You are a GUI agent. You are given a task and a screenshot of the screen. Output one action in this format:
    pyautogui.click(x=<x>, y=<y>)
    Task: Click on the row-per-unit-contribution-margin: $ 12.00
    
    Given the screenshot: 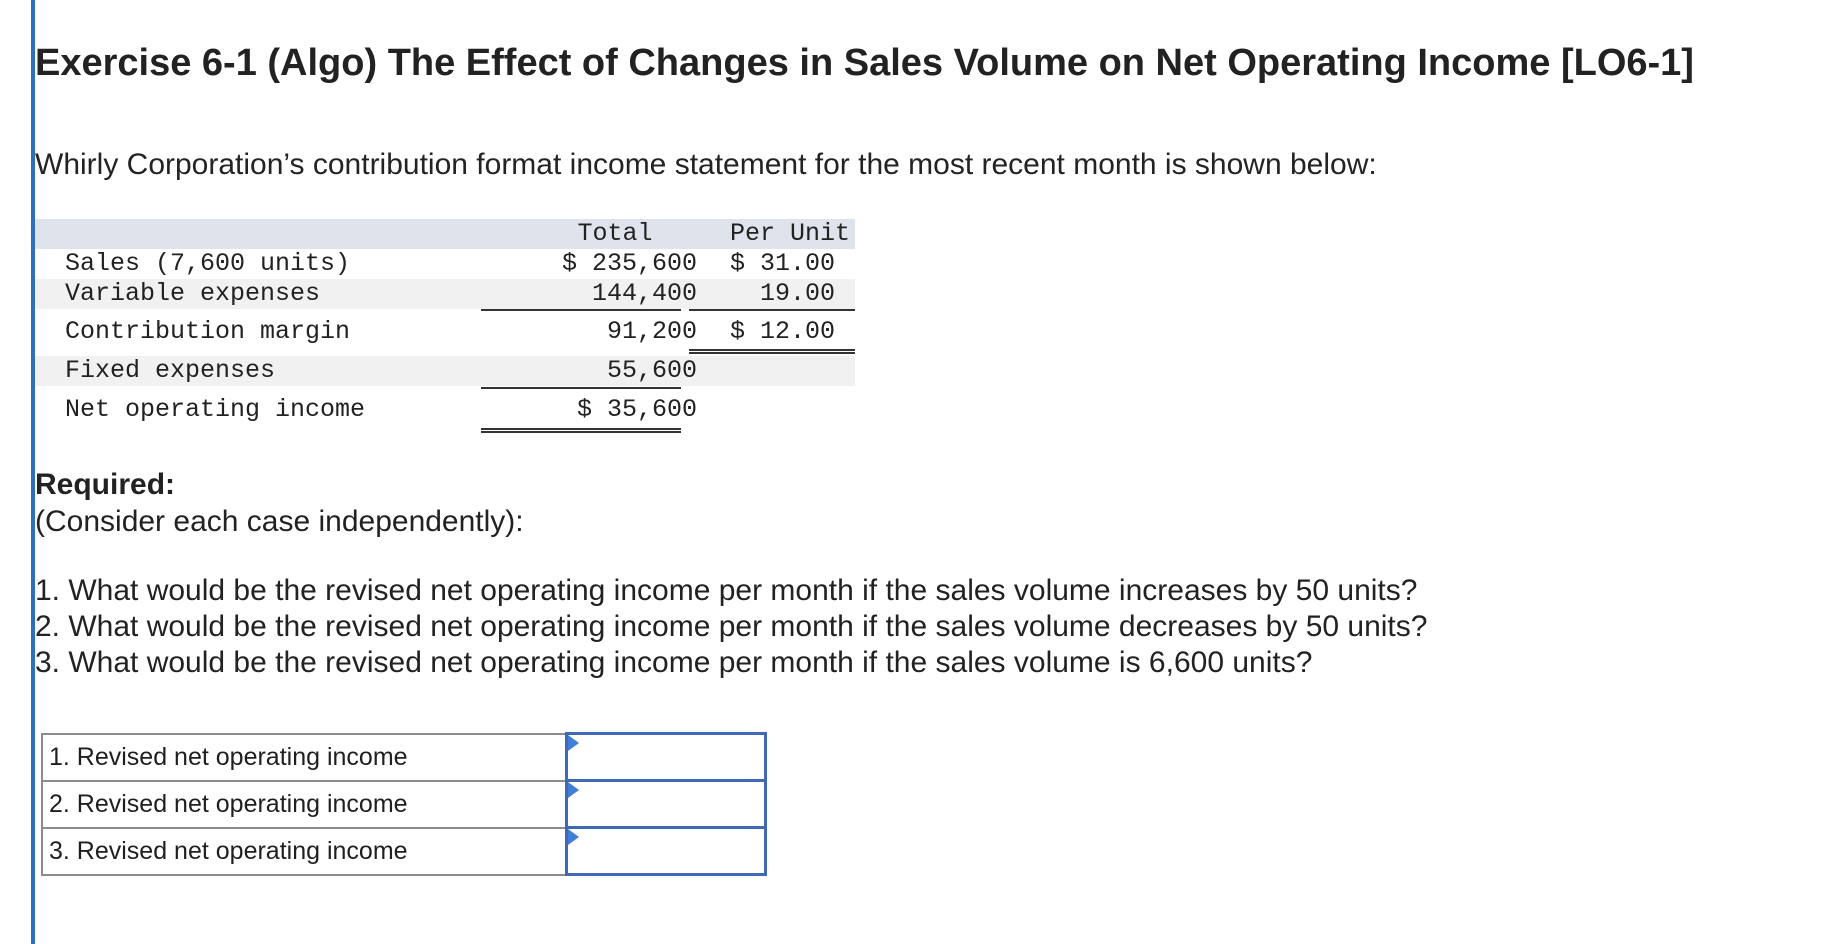 What is the action you would take?
    pyautogui.click(x=782, y=331)
    